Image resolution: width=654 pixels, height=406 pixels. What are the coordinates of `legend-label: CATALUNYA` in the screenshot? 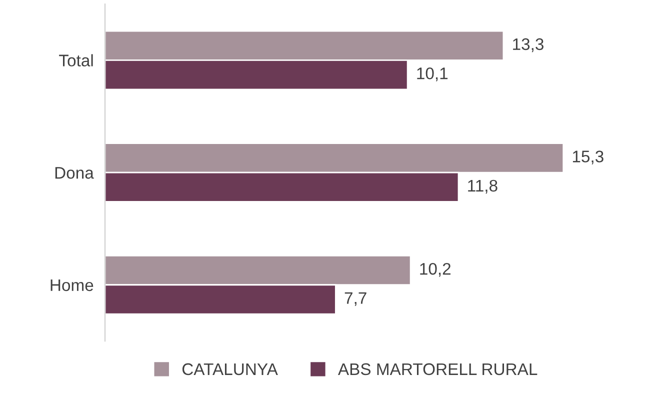 It's located at (230, 369).